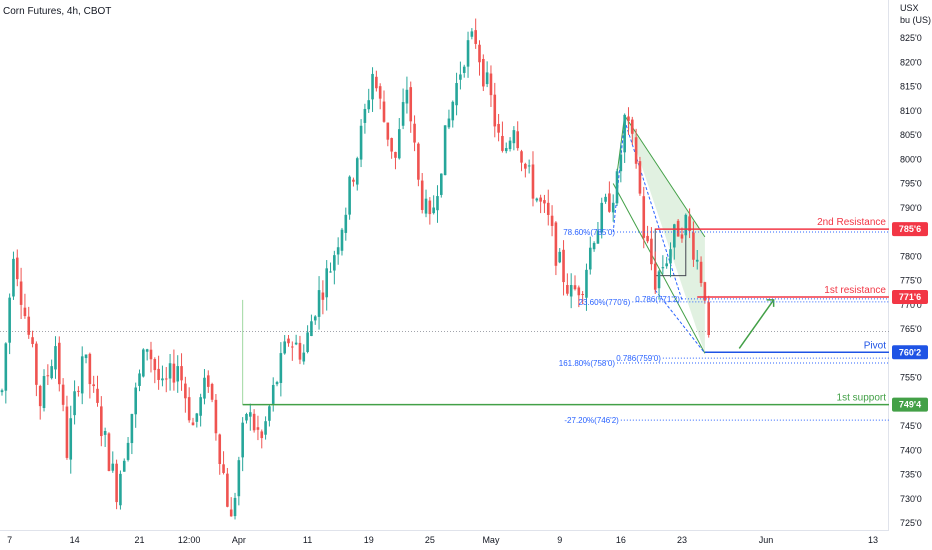 The image size is (932, 550). I want to click on price-tag, so click(910, 229).